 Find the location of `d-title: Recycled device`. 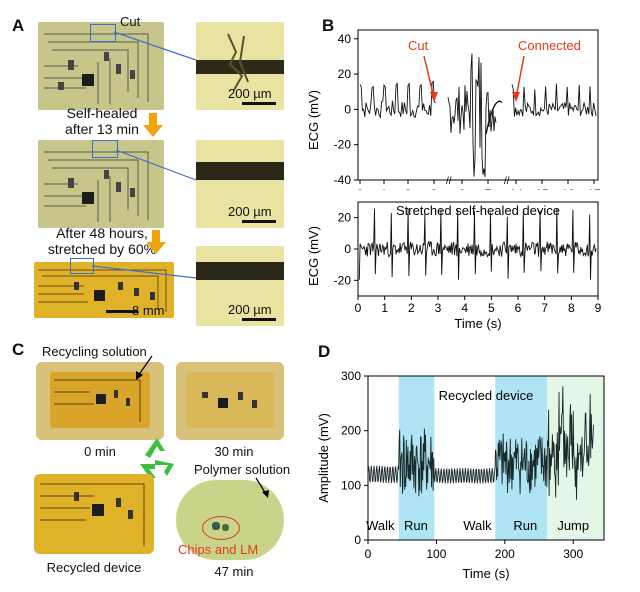

d-title: Recycled device is located at coordinates (486, 395).